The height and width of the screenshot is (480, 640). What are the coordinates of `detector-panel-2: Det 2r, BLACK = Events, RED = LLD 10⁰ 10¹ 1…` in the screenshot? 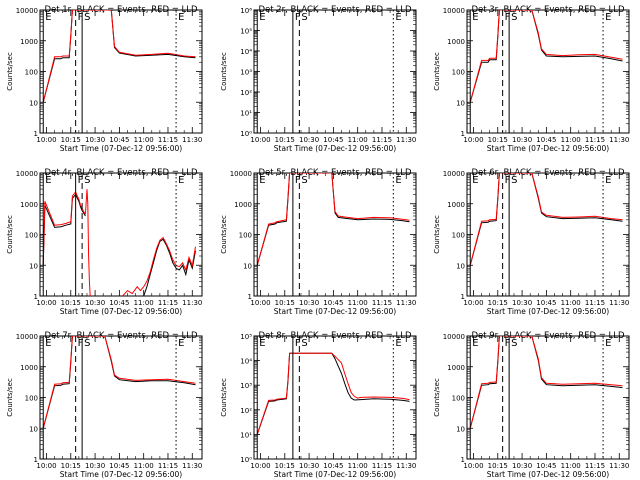 It's located at (318, 79).